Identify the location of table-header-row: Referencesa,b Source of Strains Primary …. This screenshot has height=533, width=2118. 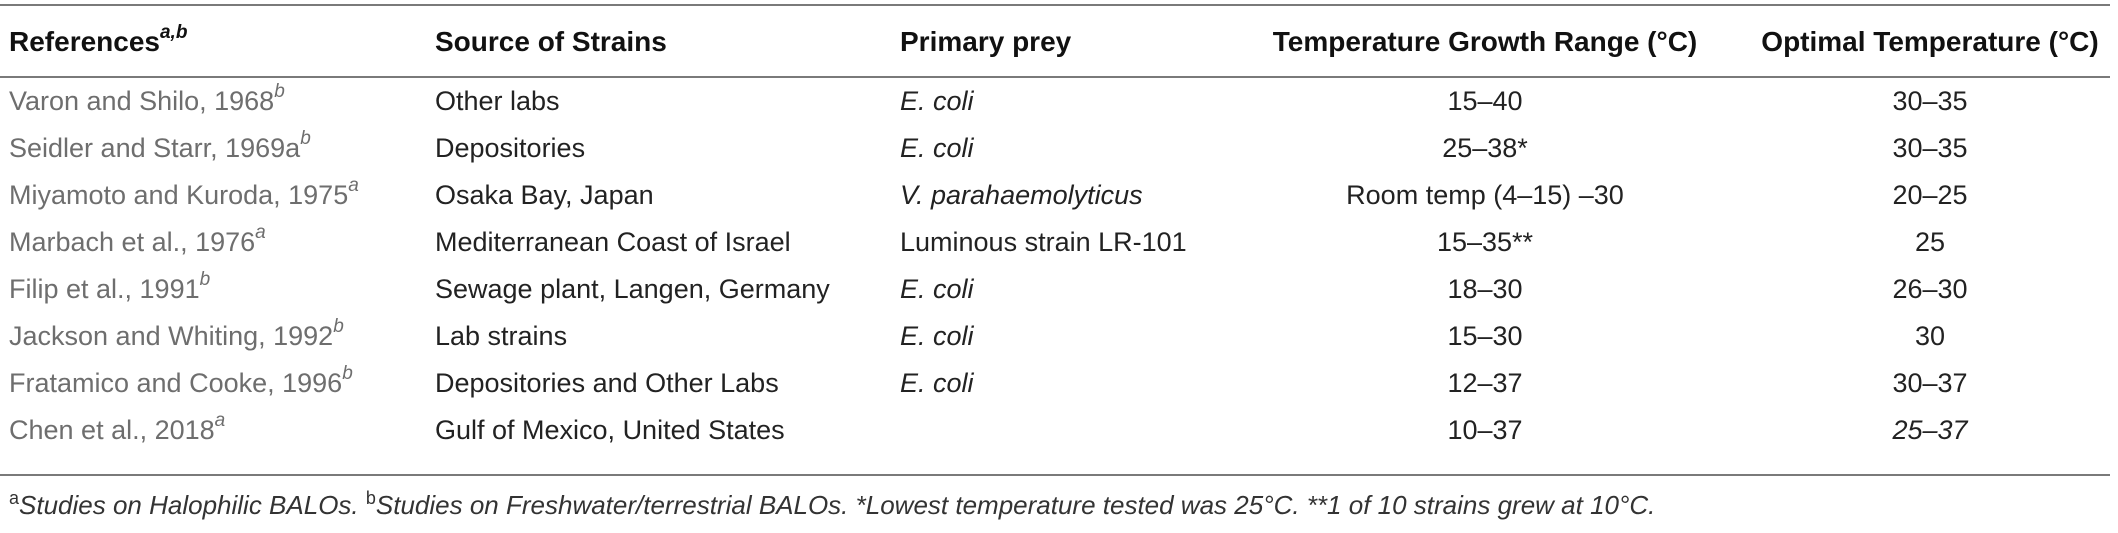
(1055, 41).